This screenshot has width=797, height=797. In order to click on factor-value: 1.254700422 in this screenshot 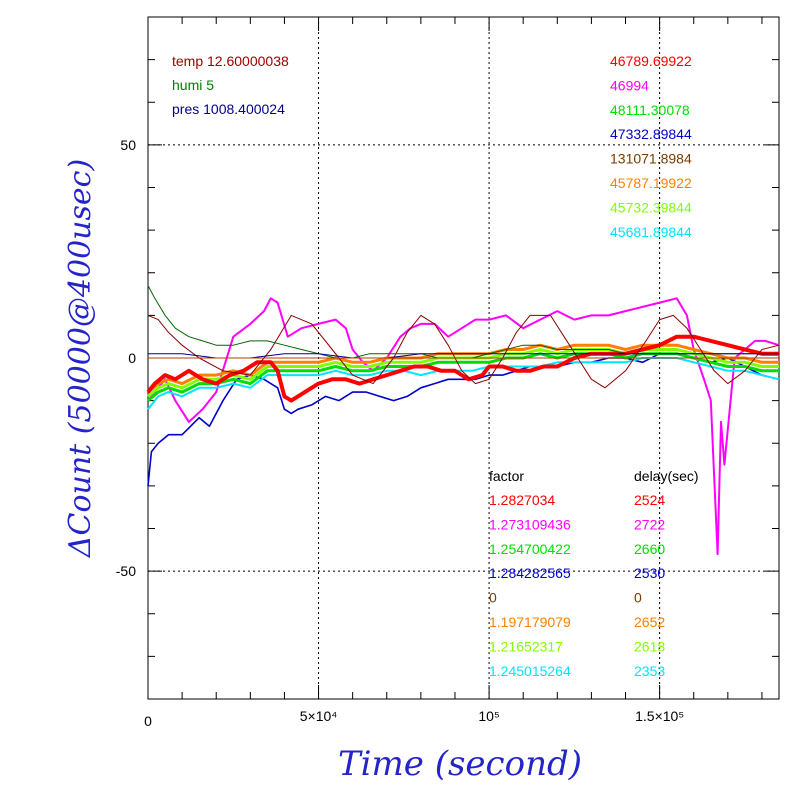, I will do `click(530, 549)`.